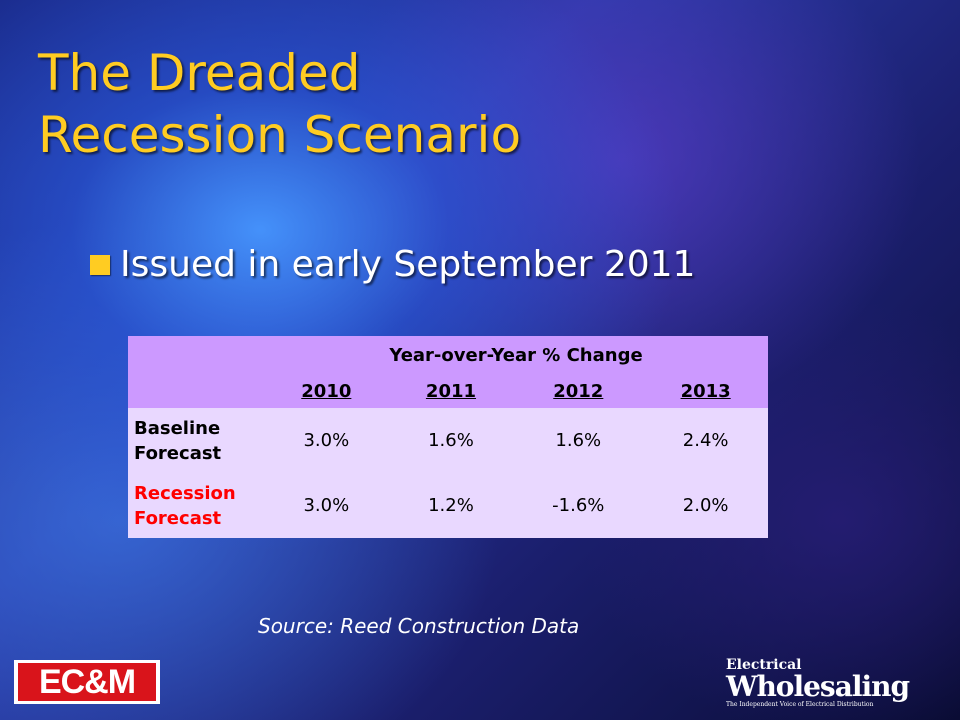  What do you see at coordinates (100, 264) in the screenshot?
I see `square-bullet-icon` at bounding box center [100, 264].